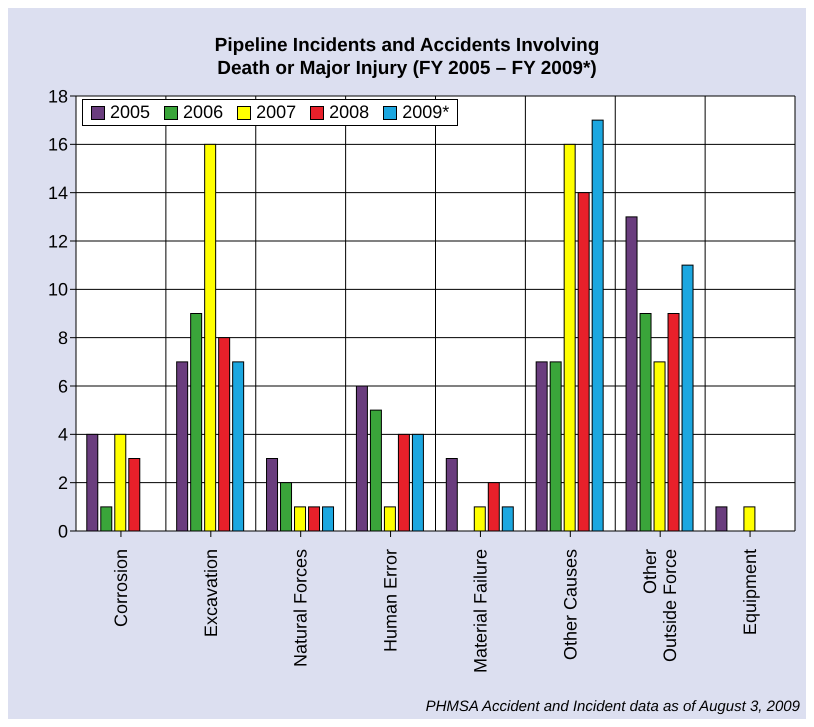 This screenshot has height=727, width=814. What do you see at coordinates (750, 592) in the screenshot?
I see `x-tick-label: Equipment` at bounding box center [750, 592].